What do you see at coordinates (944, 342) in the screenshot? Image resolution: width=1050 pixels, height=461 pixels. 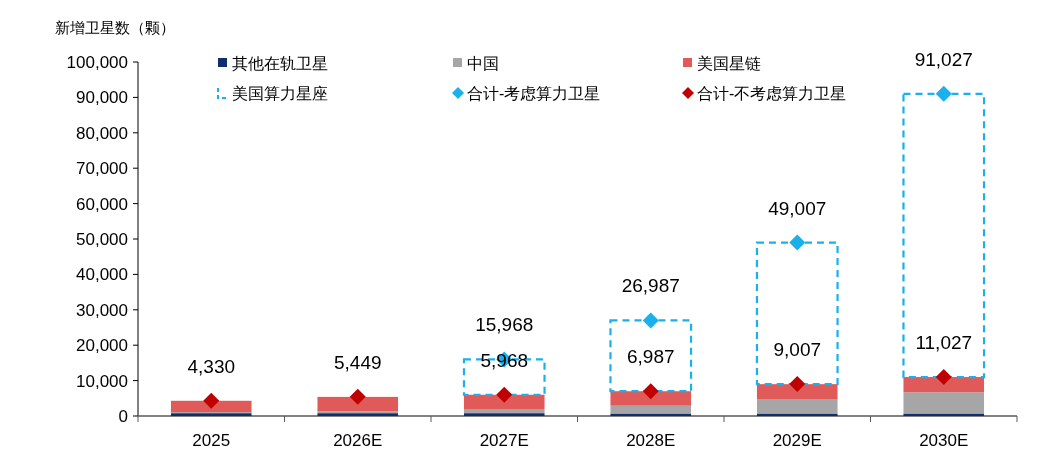 I see `data-label: 11,027` at bounding box center [944, 342].